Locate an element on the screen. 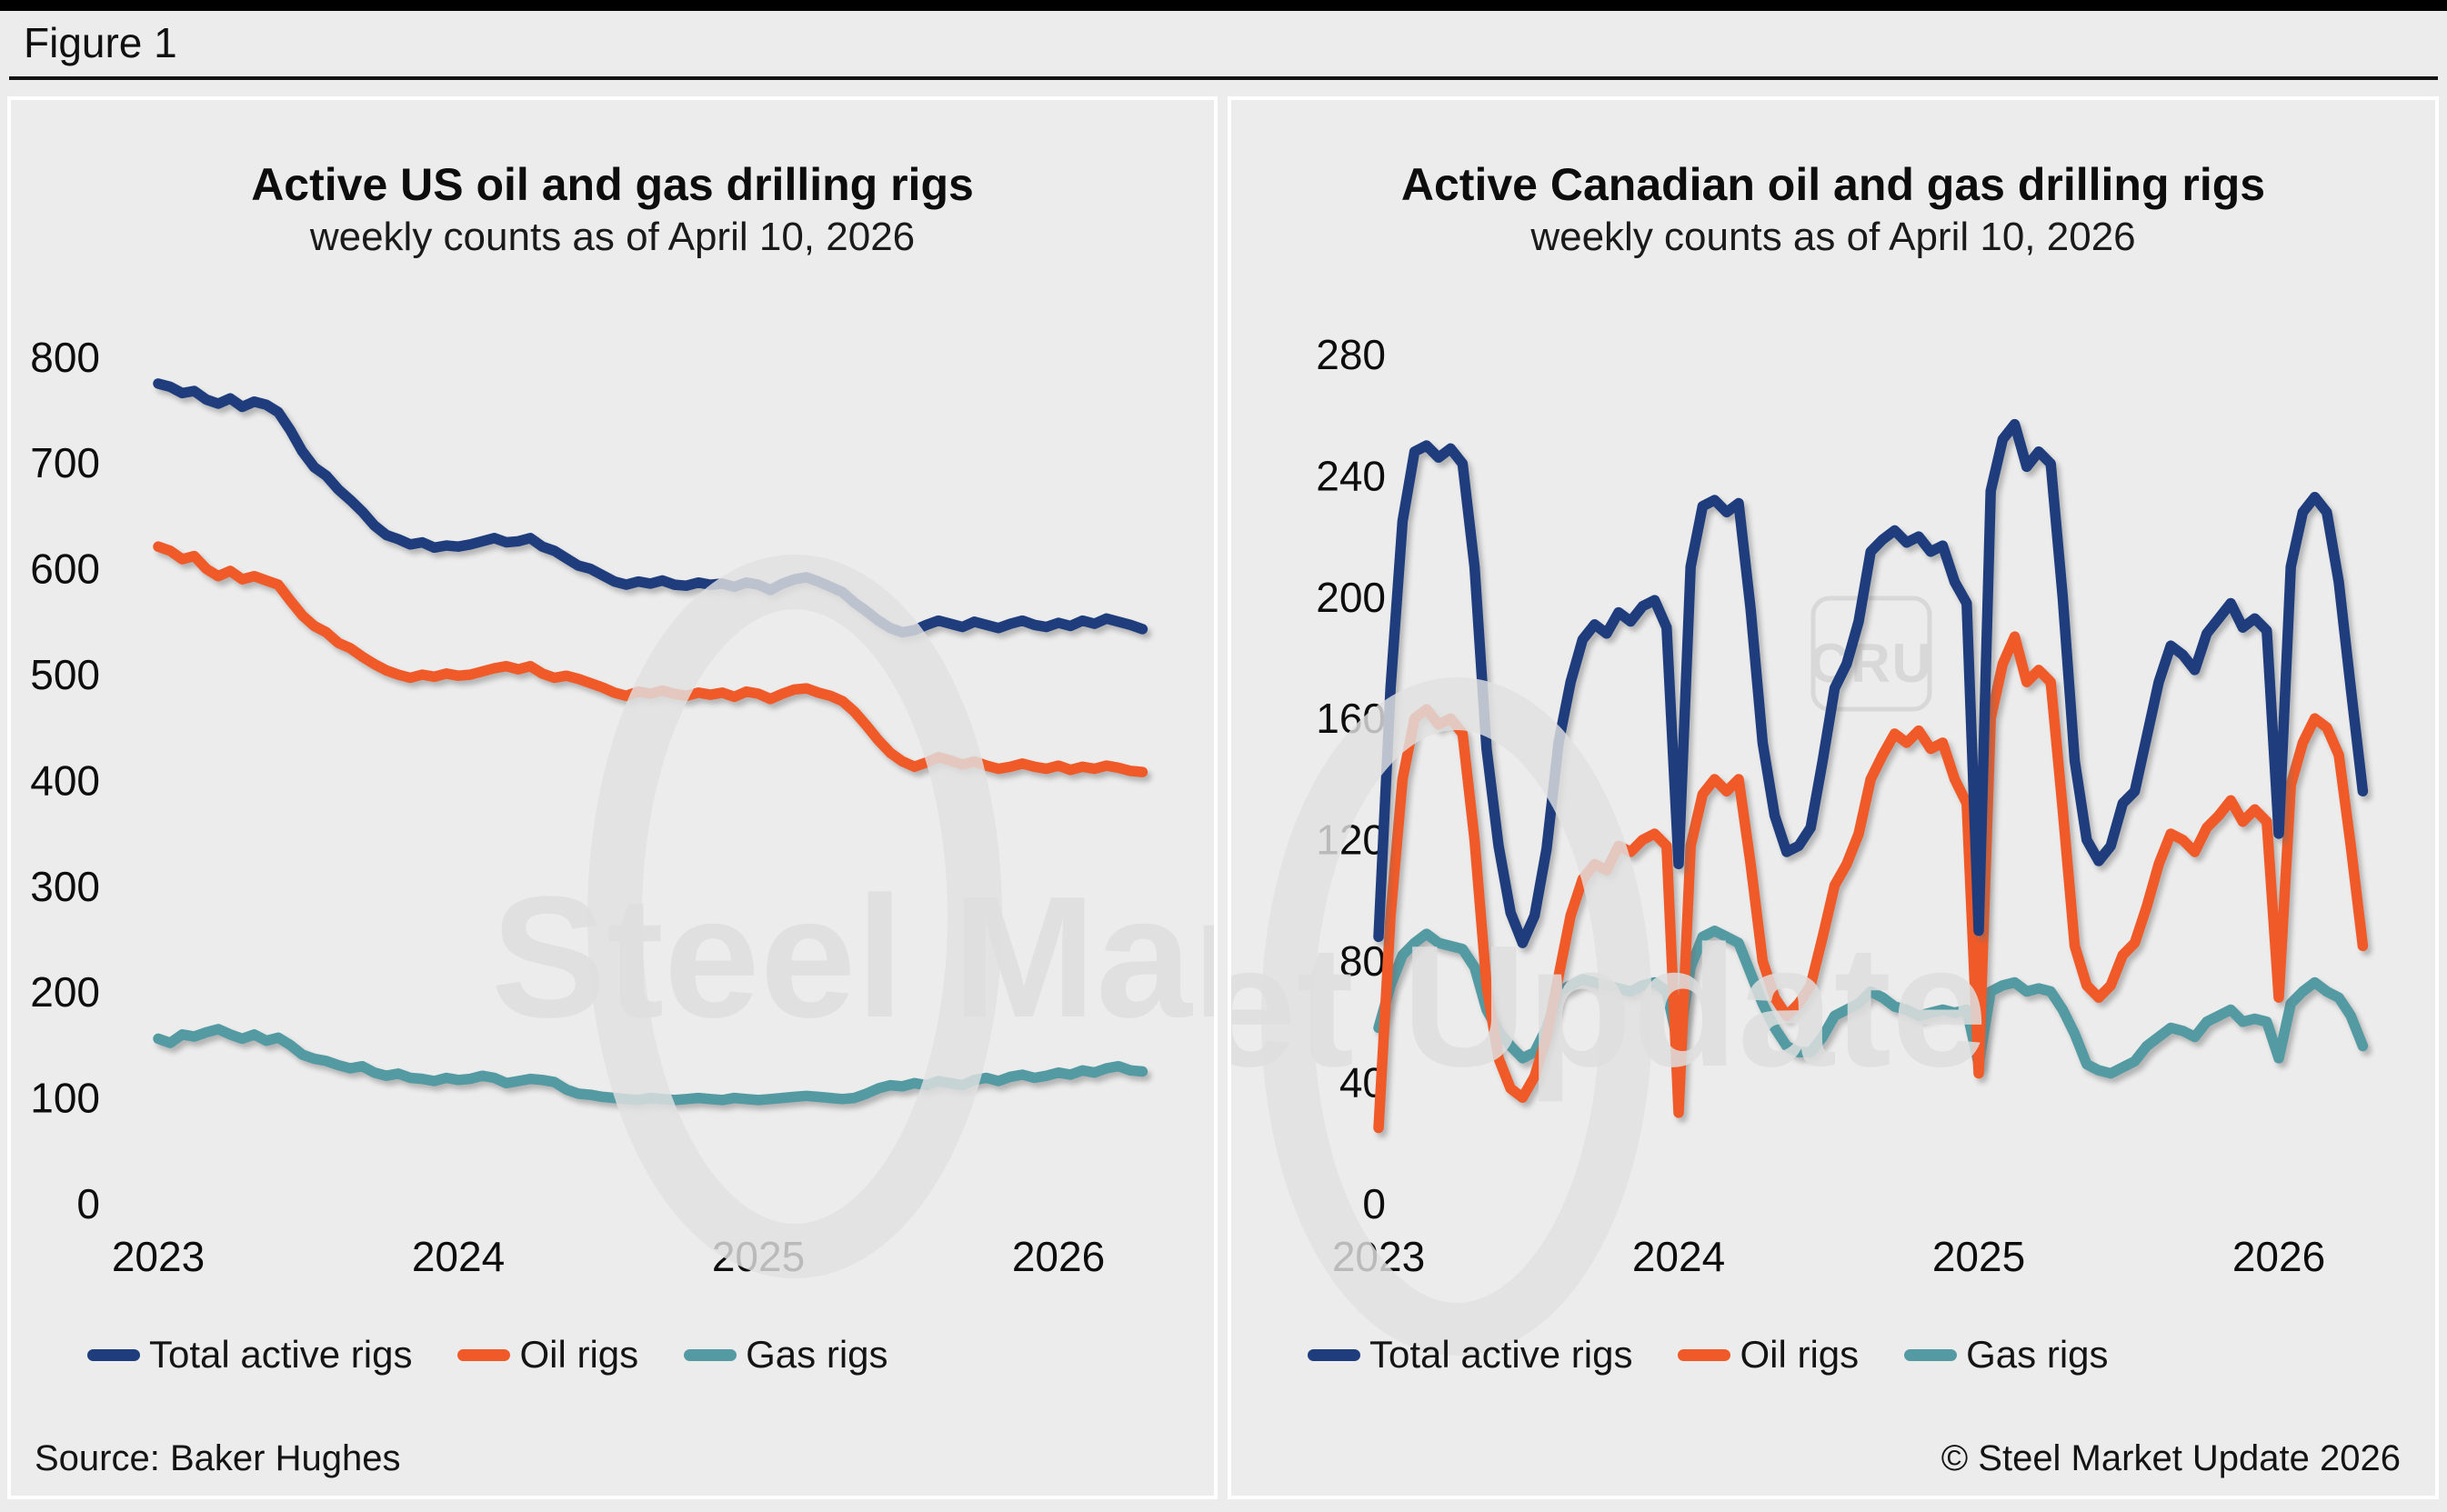 The width and height of the screenshot is (2447, 1512). cru-watermark: CRU is located at coordinates (1872, 654).